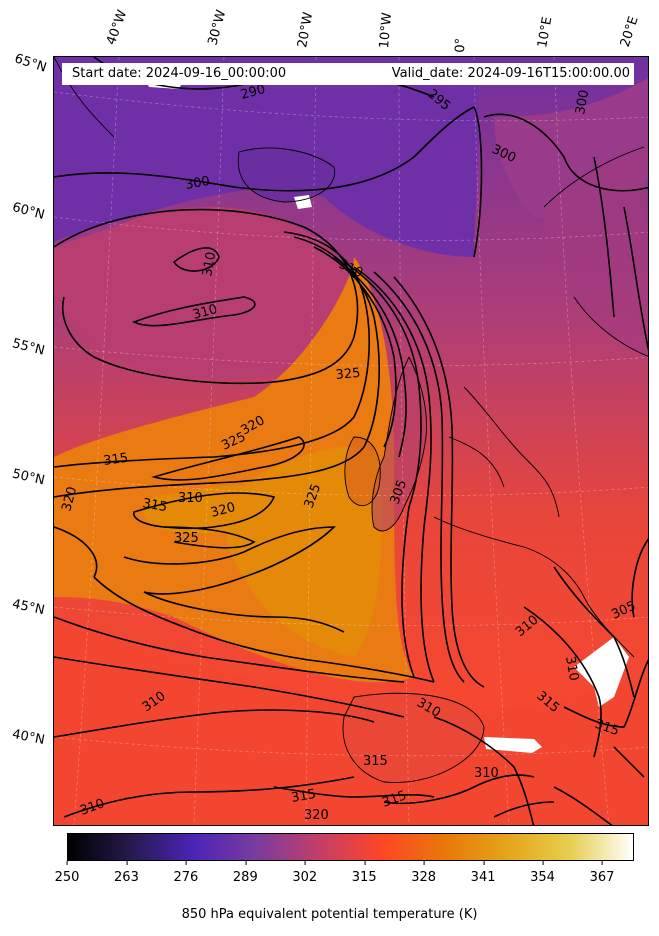 The height and width of the screenshot is (936, 659). I want to click on colorbar-tick: 341, so click(483, 873).